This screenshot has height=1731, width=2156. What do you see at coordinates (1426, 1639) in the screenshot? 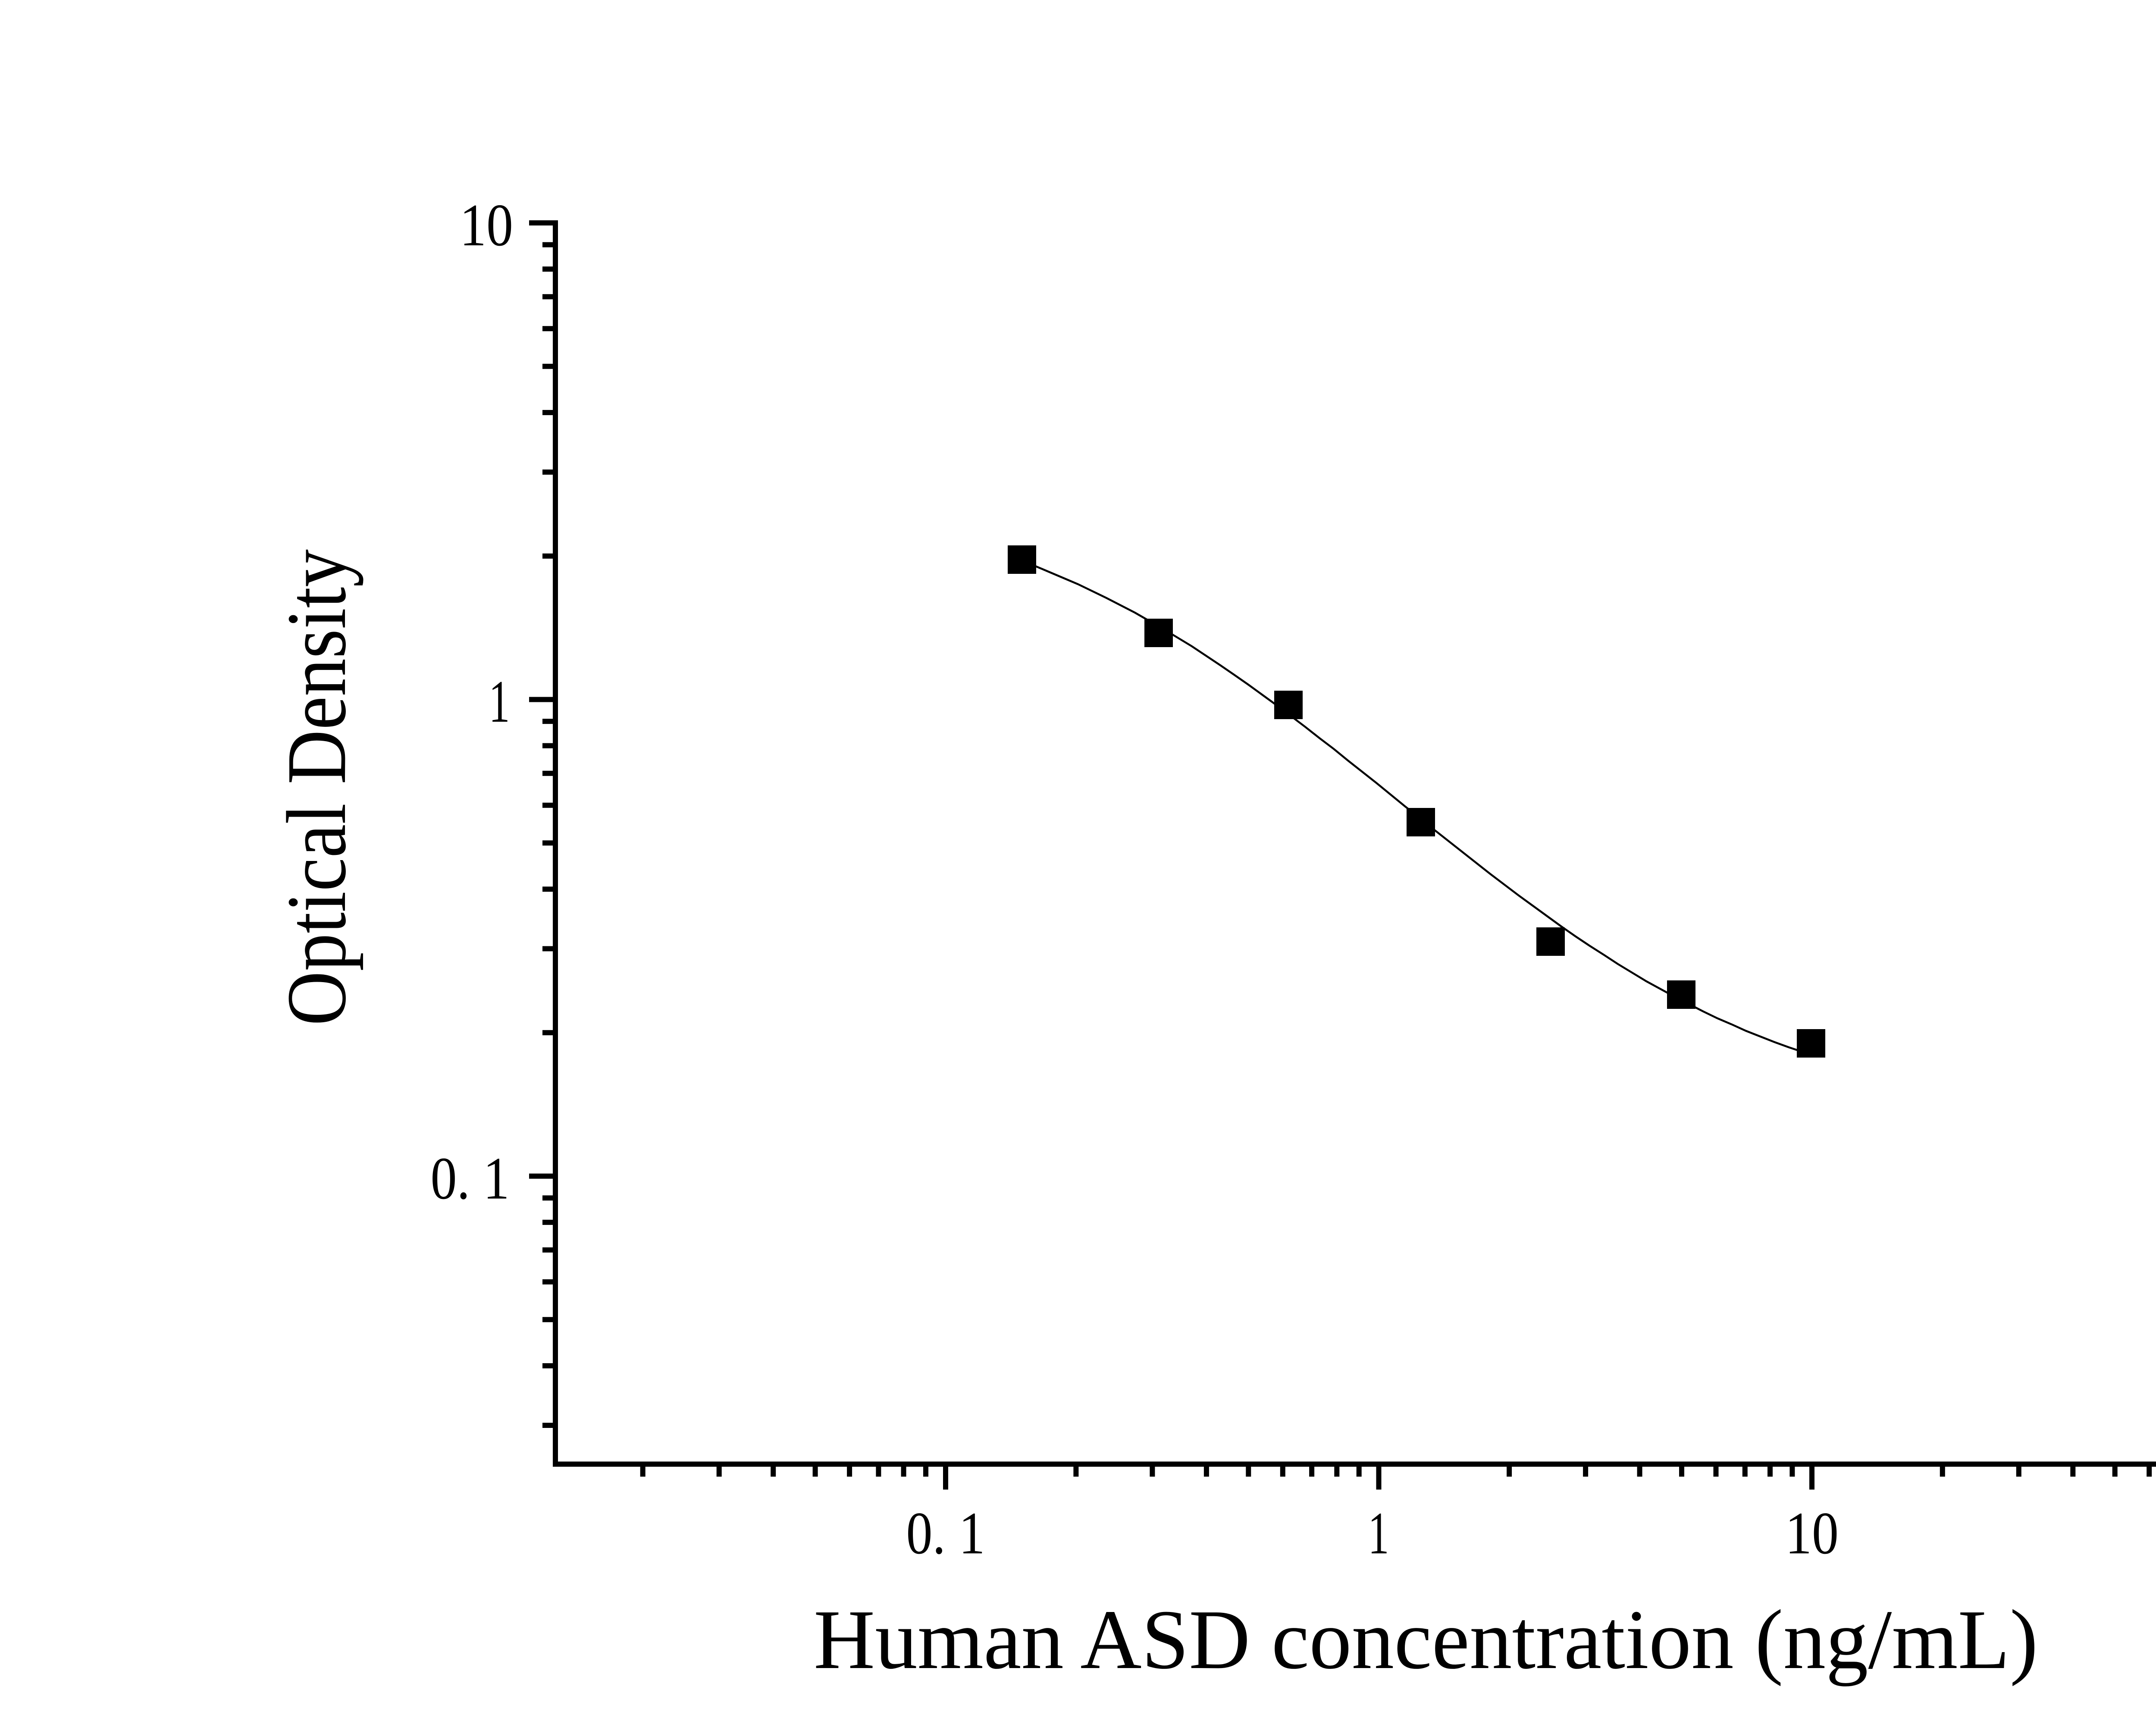
I see `svg-text:Human ASD concentration (ng/mL: Human ASD concentration (ng/mL)` at bounding box center [1426, 1639].